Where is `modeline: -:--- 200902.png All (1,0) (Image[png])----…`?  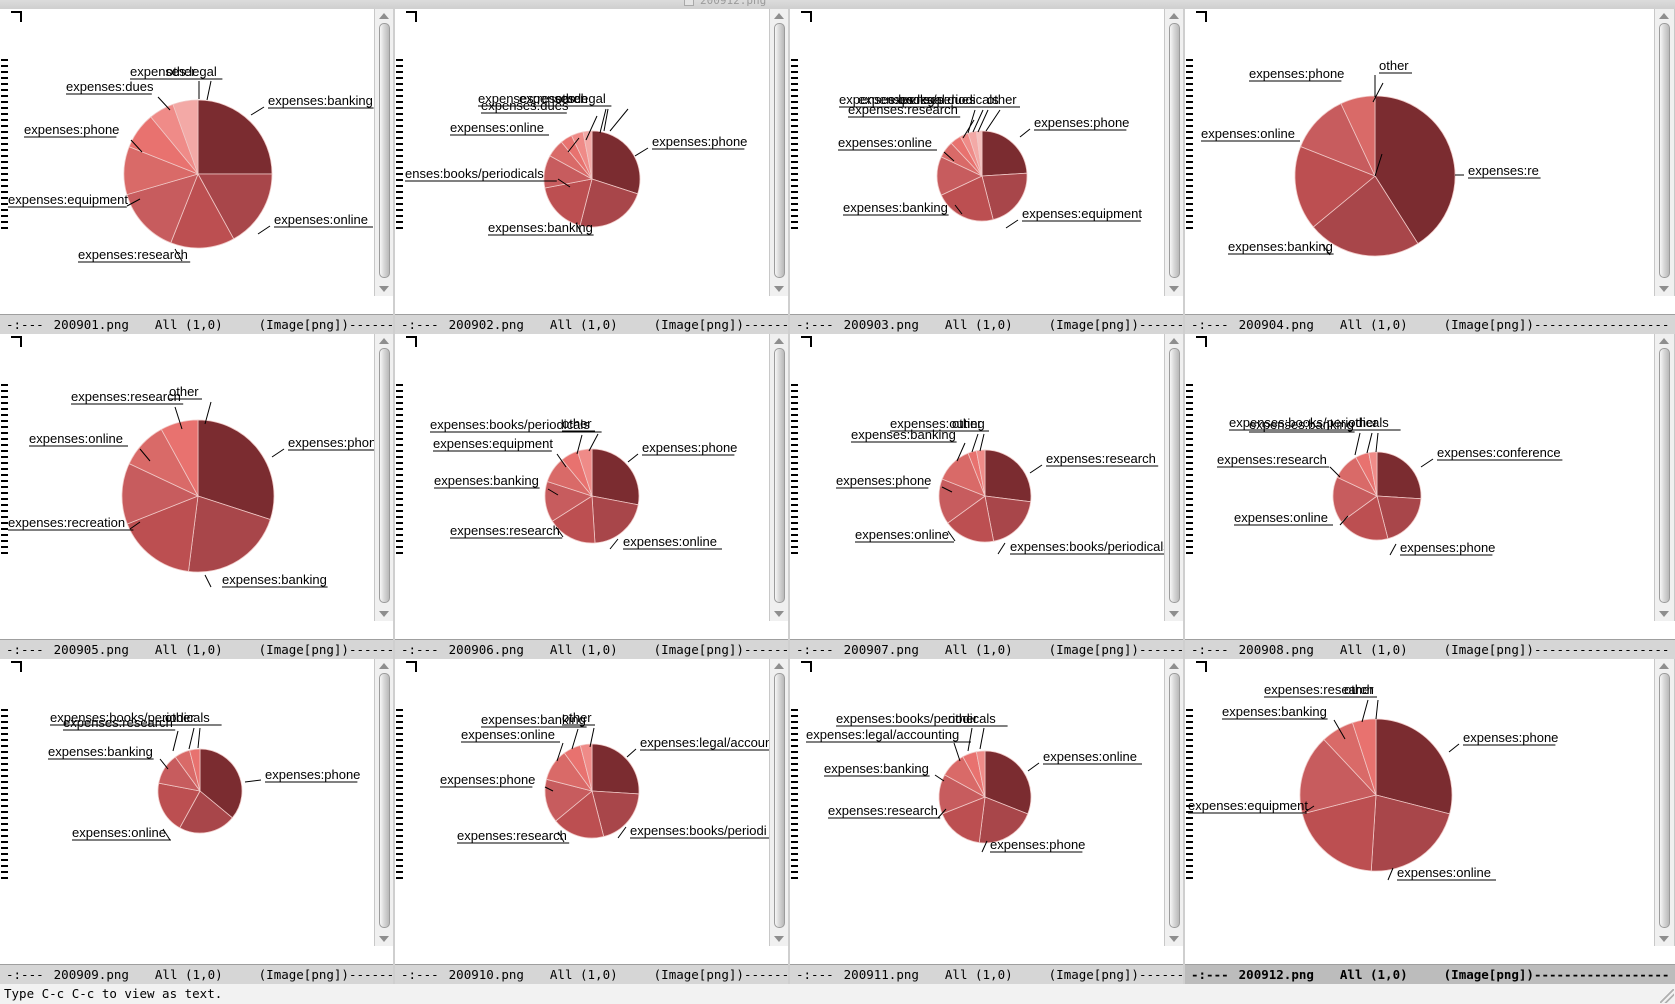
modeline: -:--- 200902.png All (1,0) (Image[png])----… is located at coordinates (592, 324).